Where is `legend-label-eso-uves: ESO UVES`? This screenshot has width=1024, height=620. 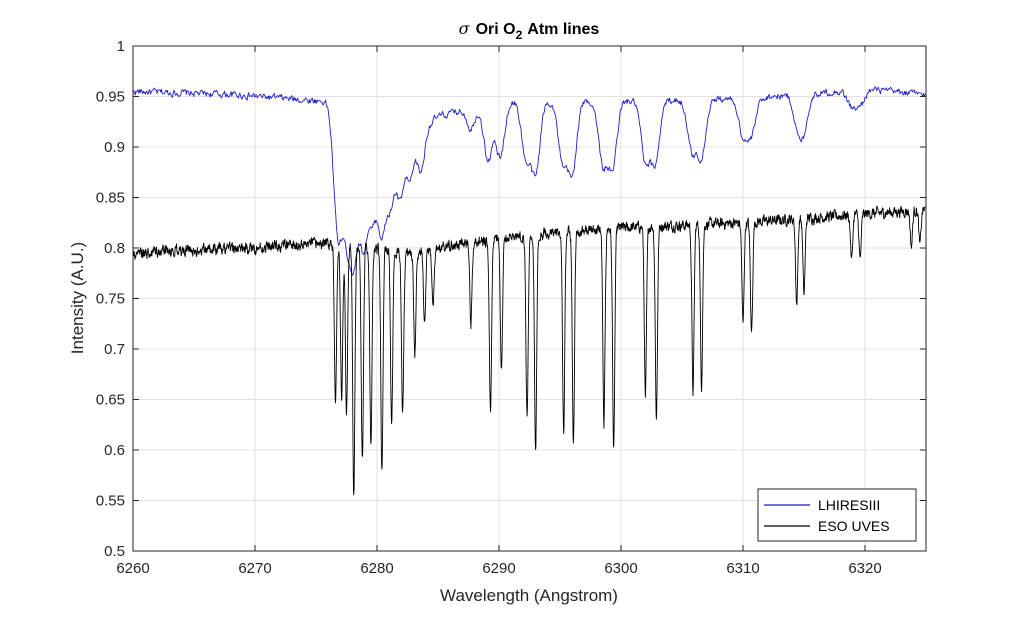 legend-label-eso-uves: ESO UVES is located at coordinates (854, 526).